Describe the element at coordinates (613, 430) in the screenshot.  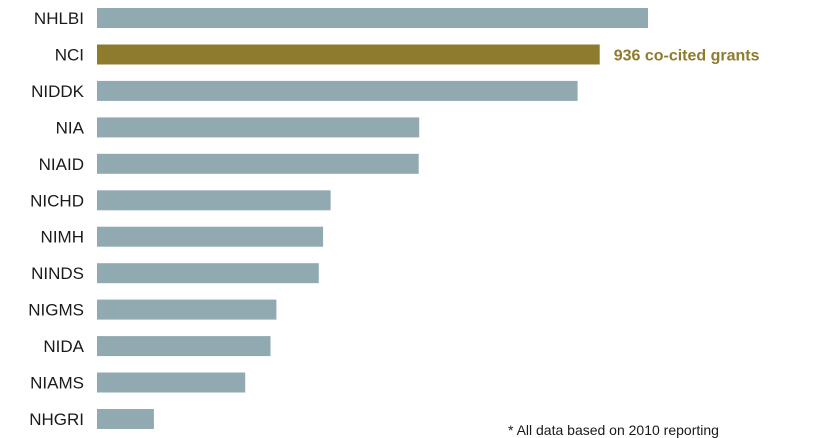
I see `footnote: * All data based on 2010 reporting` at that location.